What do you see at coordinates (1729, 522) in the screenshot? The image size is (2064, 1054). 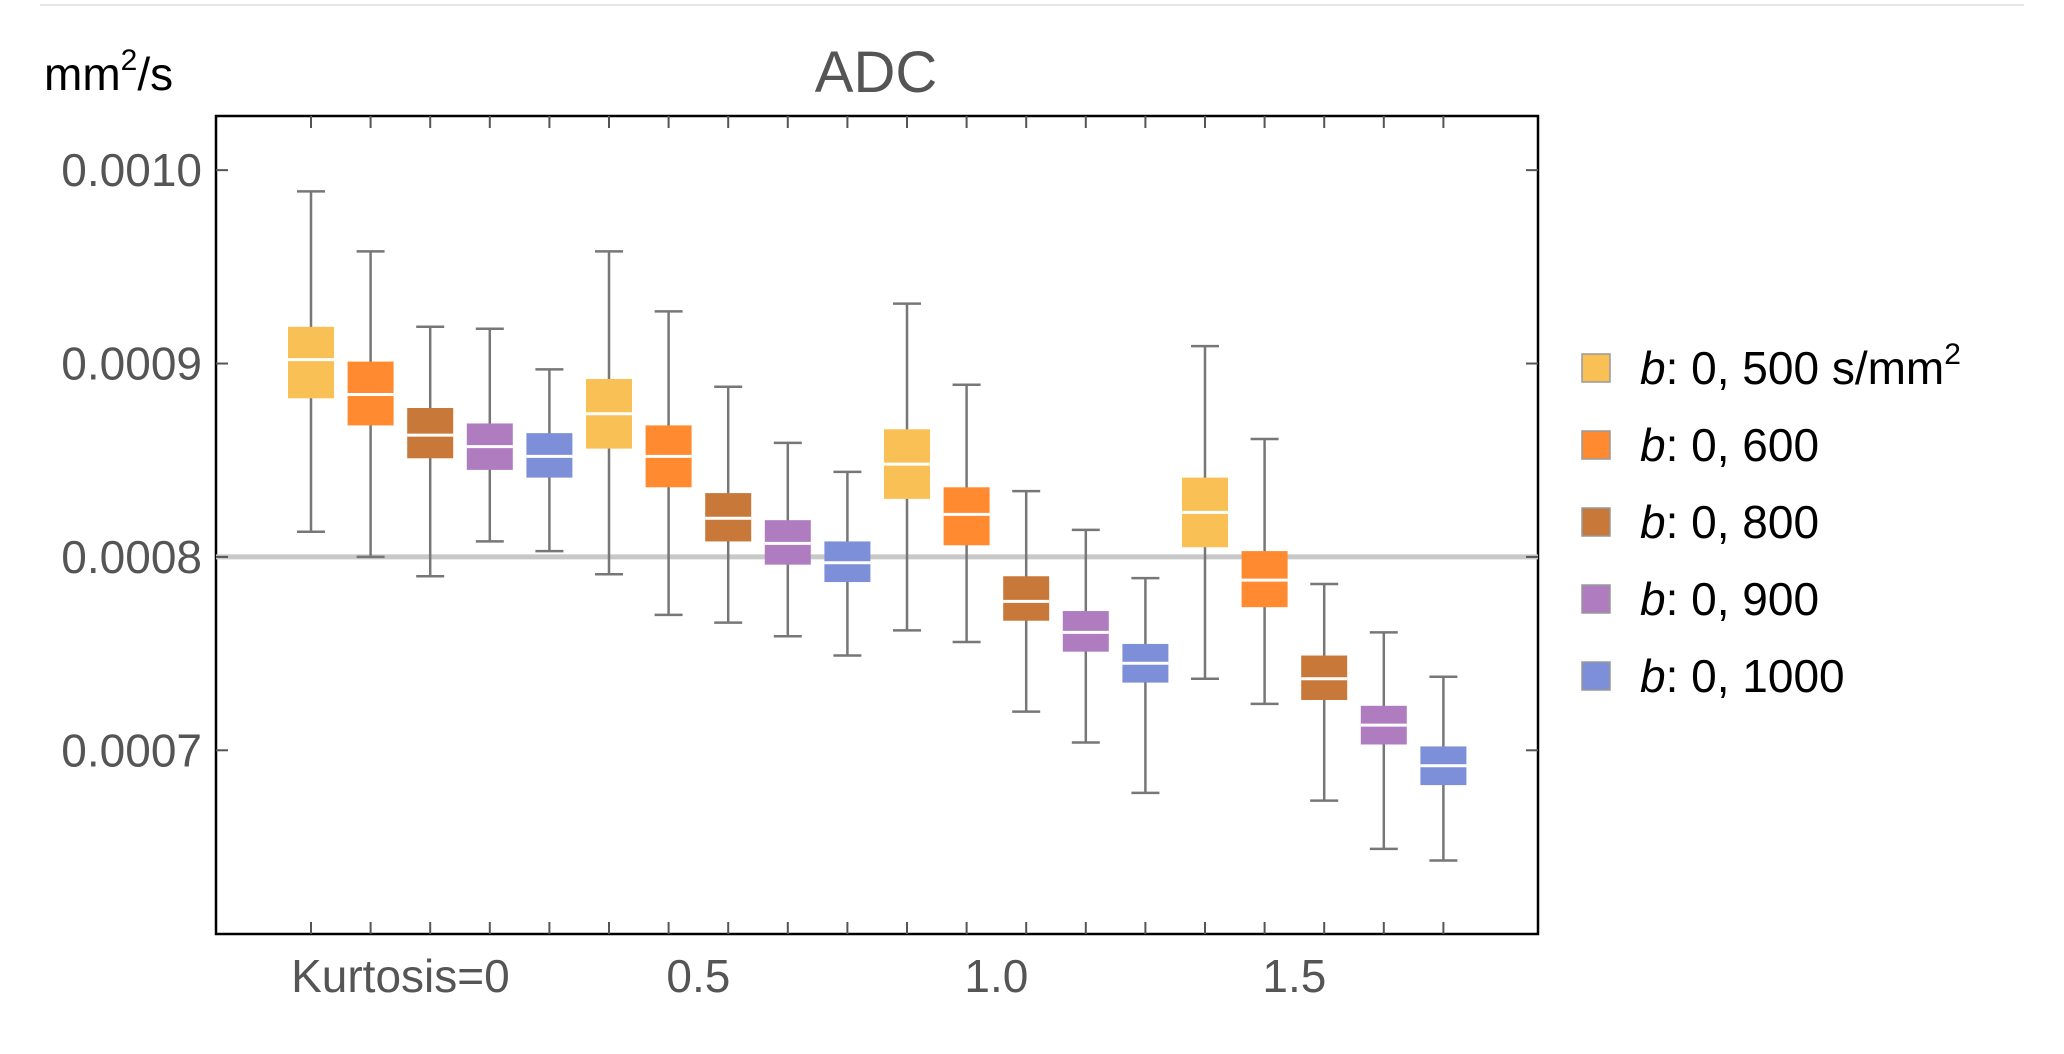 I see `legend-label: b: 0, 800` at bounding box center [1729, 522].